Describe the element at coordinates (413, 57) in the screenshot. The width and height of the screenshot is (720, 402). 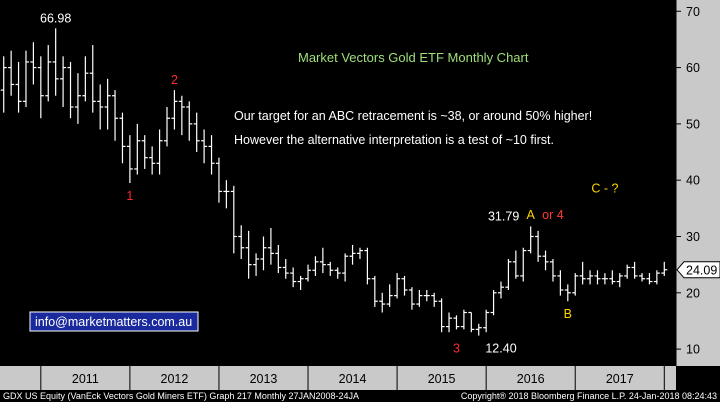
I see `chart-title: Market Vectors Gold ETF Monthly Chart` at that location.